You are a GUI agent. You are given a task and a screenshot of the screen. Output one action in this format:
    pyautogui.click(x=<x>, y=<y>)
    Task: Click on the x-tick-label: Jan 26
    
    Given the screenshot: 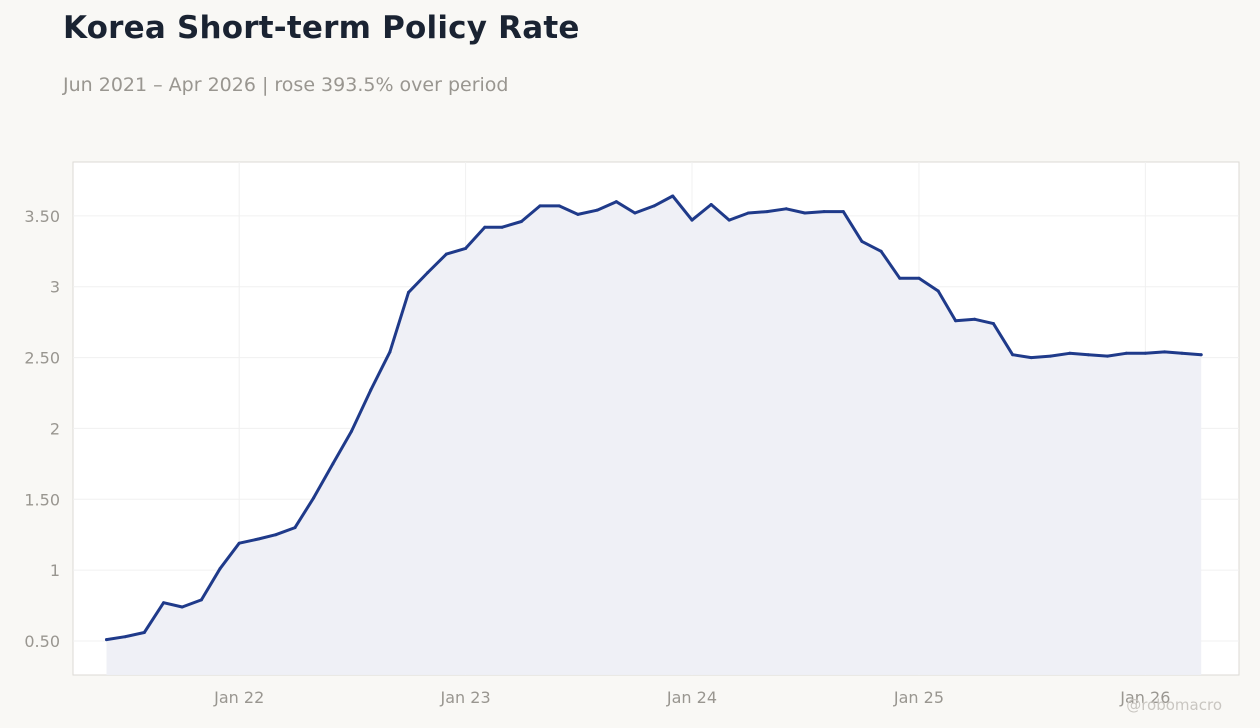 What is the action you would take?
    pyautogui.click(x=1144, y=697)
    